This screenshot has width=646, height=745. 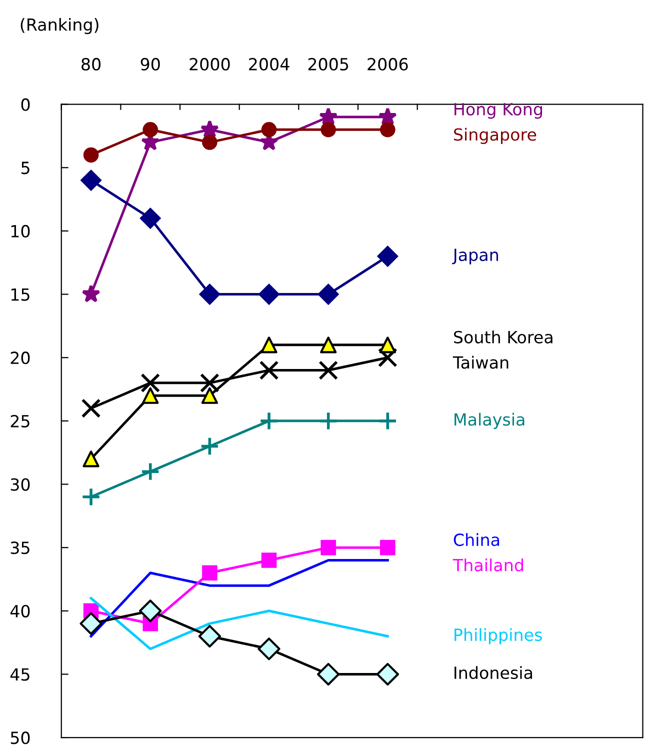 I want to click on text: Philippines, so click(x=498, y=636).